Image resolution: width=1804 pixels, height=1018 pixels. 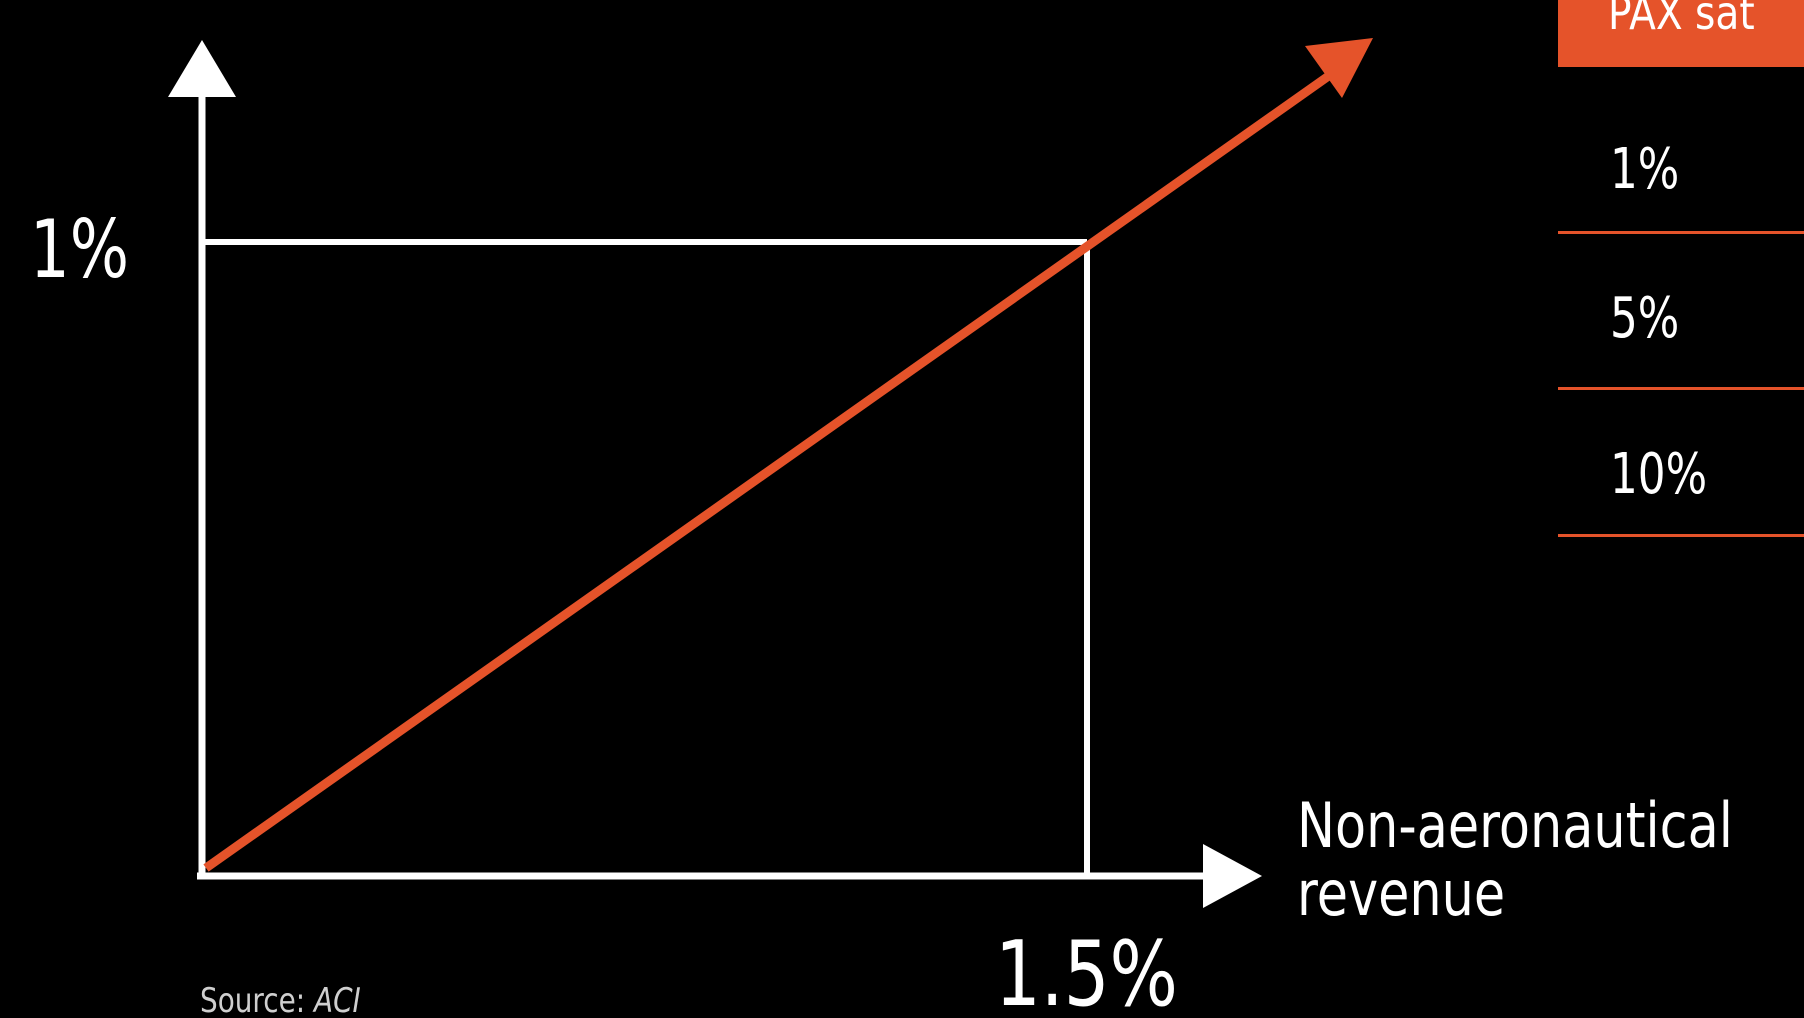 I want to click on table-row: 10%, so click(x=1681, y=463).